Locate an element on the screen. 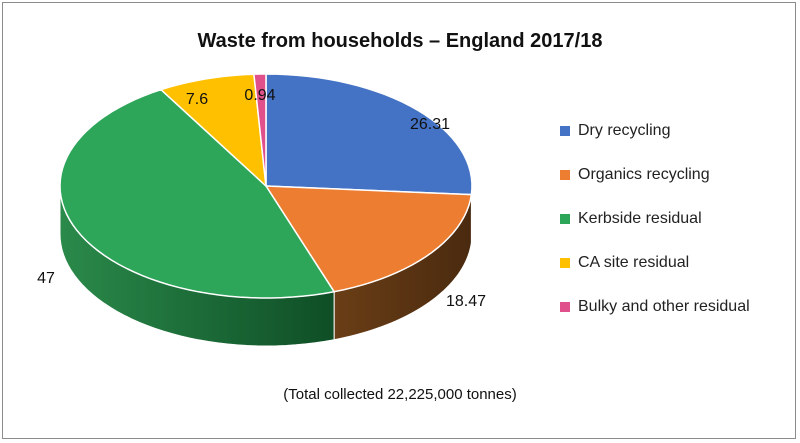 This screenshot has width=800, height=443. chart-footnote: (Total collected 22,225,000 tonnes) is located at coordinates (400, 394).